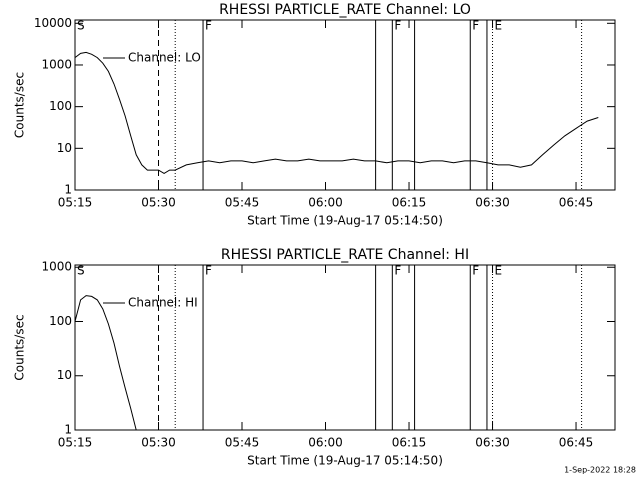 The height and width of the screenshot is (480, 640). Describe the element at coordinates (53, 23) in the screenshot. I see `y-tick-label: 10000` at that location.